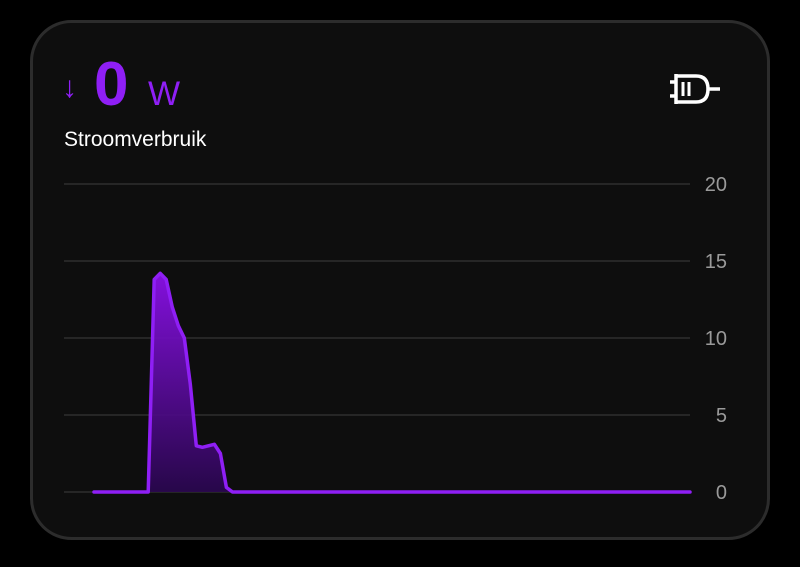 The width and height of the screenshot is (800, 567). Describe the element at coordinates (135, 139) in the screenshot. I see `entity-name: Stroomverbruik` at that location.